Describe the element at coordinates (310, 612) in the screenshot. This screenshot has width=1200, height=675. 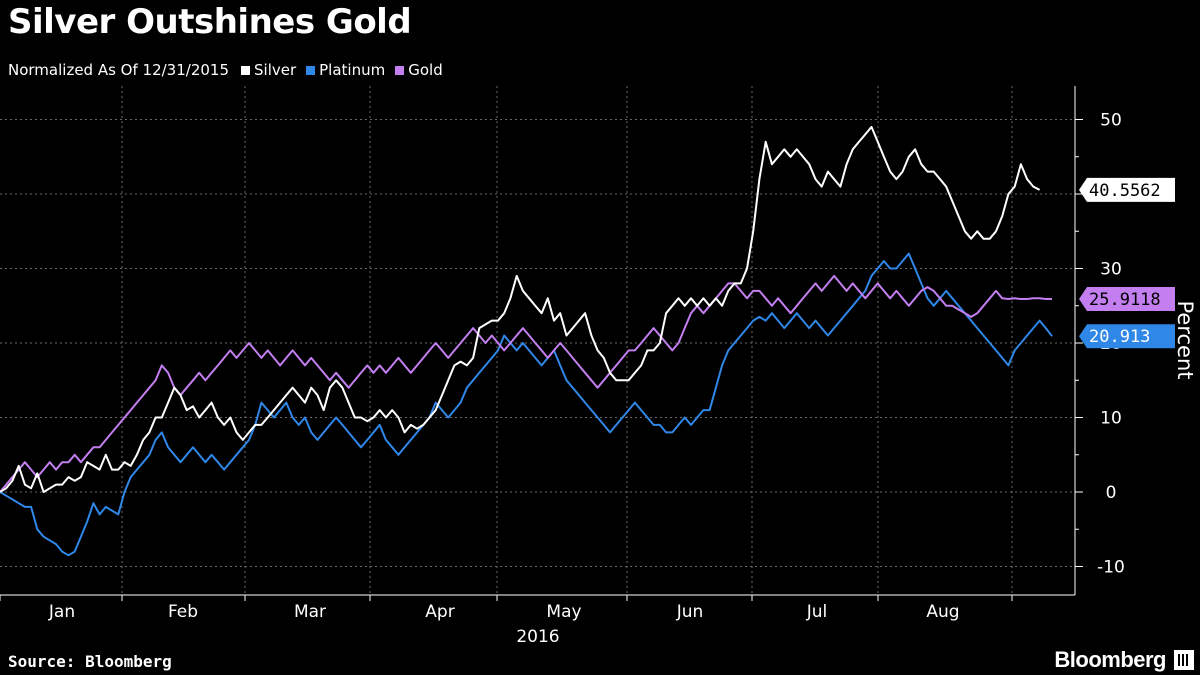
I see `x-tick-label-mar: Mar` at that location.